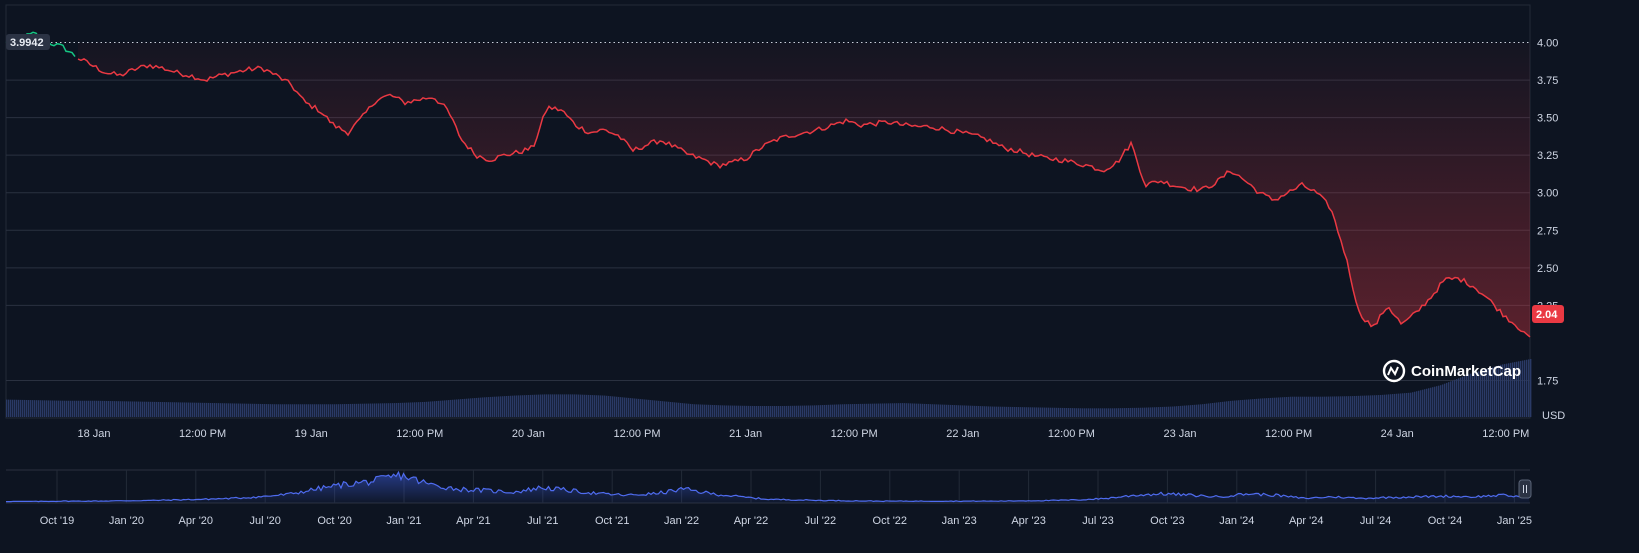 Image resolution: width=1639 pixels, height=553 pixels. What do you see at coordinates (751, 521) in the screenshot?
I see `navigator-x-tick-label: Apr '22` at bounding box center [751, 521].